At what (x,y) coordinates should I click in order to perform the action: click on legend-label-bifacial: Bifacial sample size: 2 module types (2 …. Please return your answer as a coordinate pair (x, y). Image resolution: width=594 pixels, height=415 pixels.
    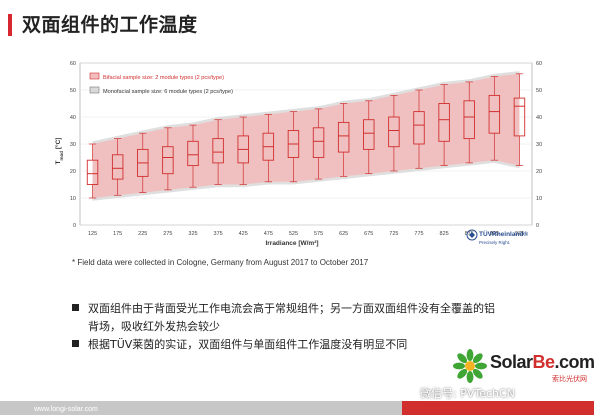
    Looking at the image, I should click on (163, 78).